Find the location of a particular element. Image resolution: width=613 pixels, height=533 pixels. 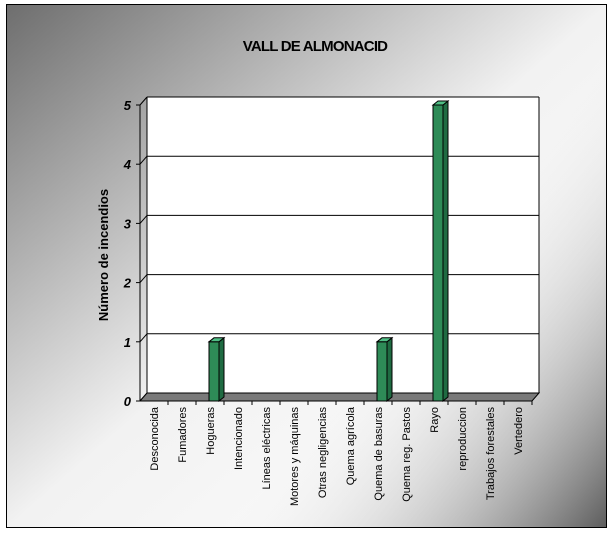

y-tick-label: 0 is located at coordinates (128, 401).